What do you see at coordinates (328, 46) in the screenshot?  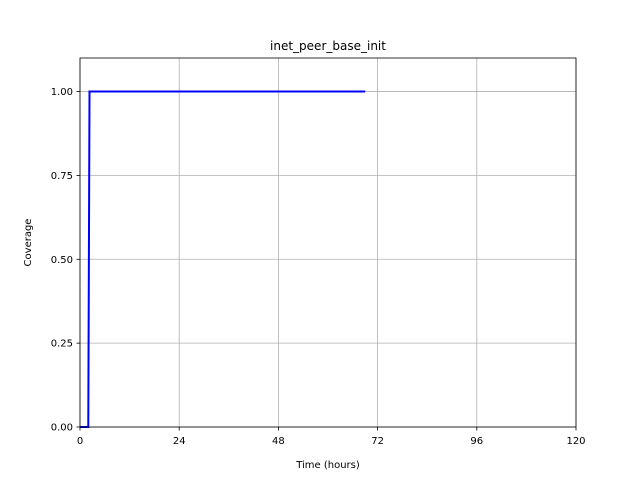 I see `chart-title: inet_peer_base_init` at bounding box center [328, 46].